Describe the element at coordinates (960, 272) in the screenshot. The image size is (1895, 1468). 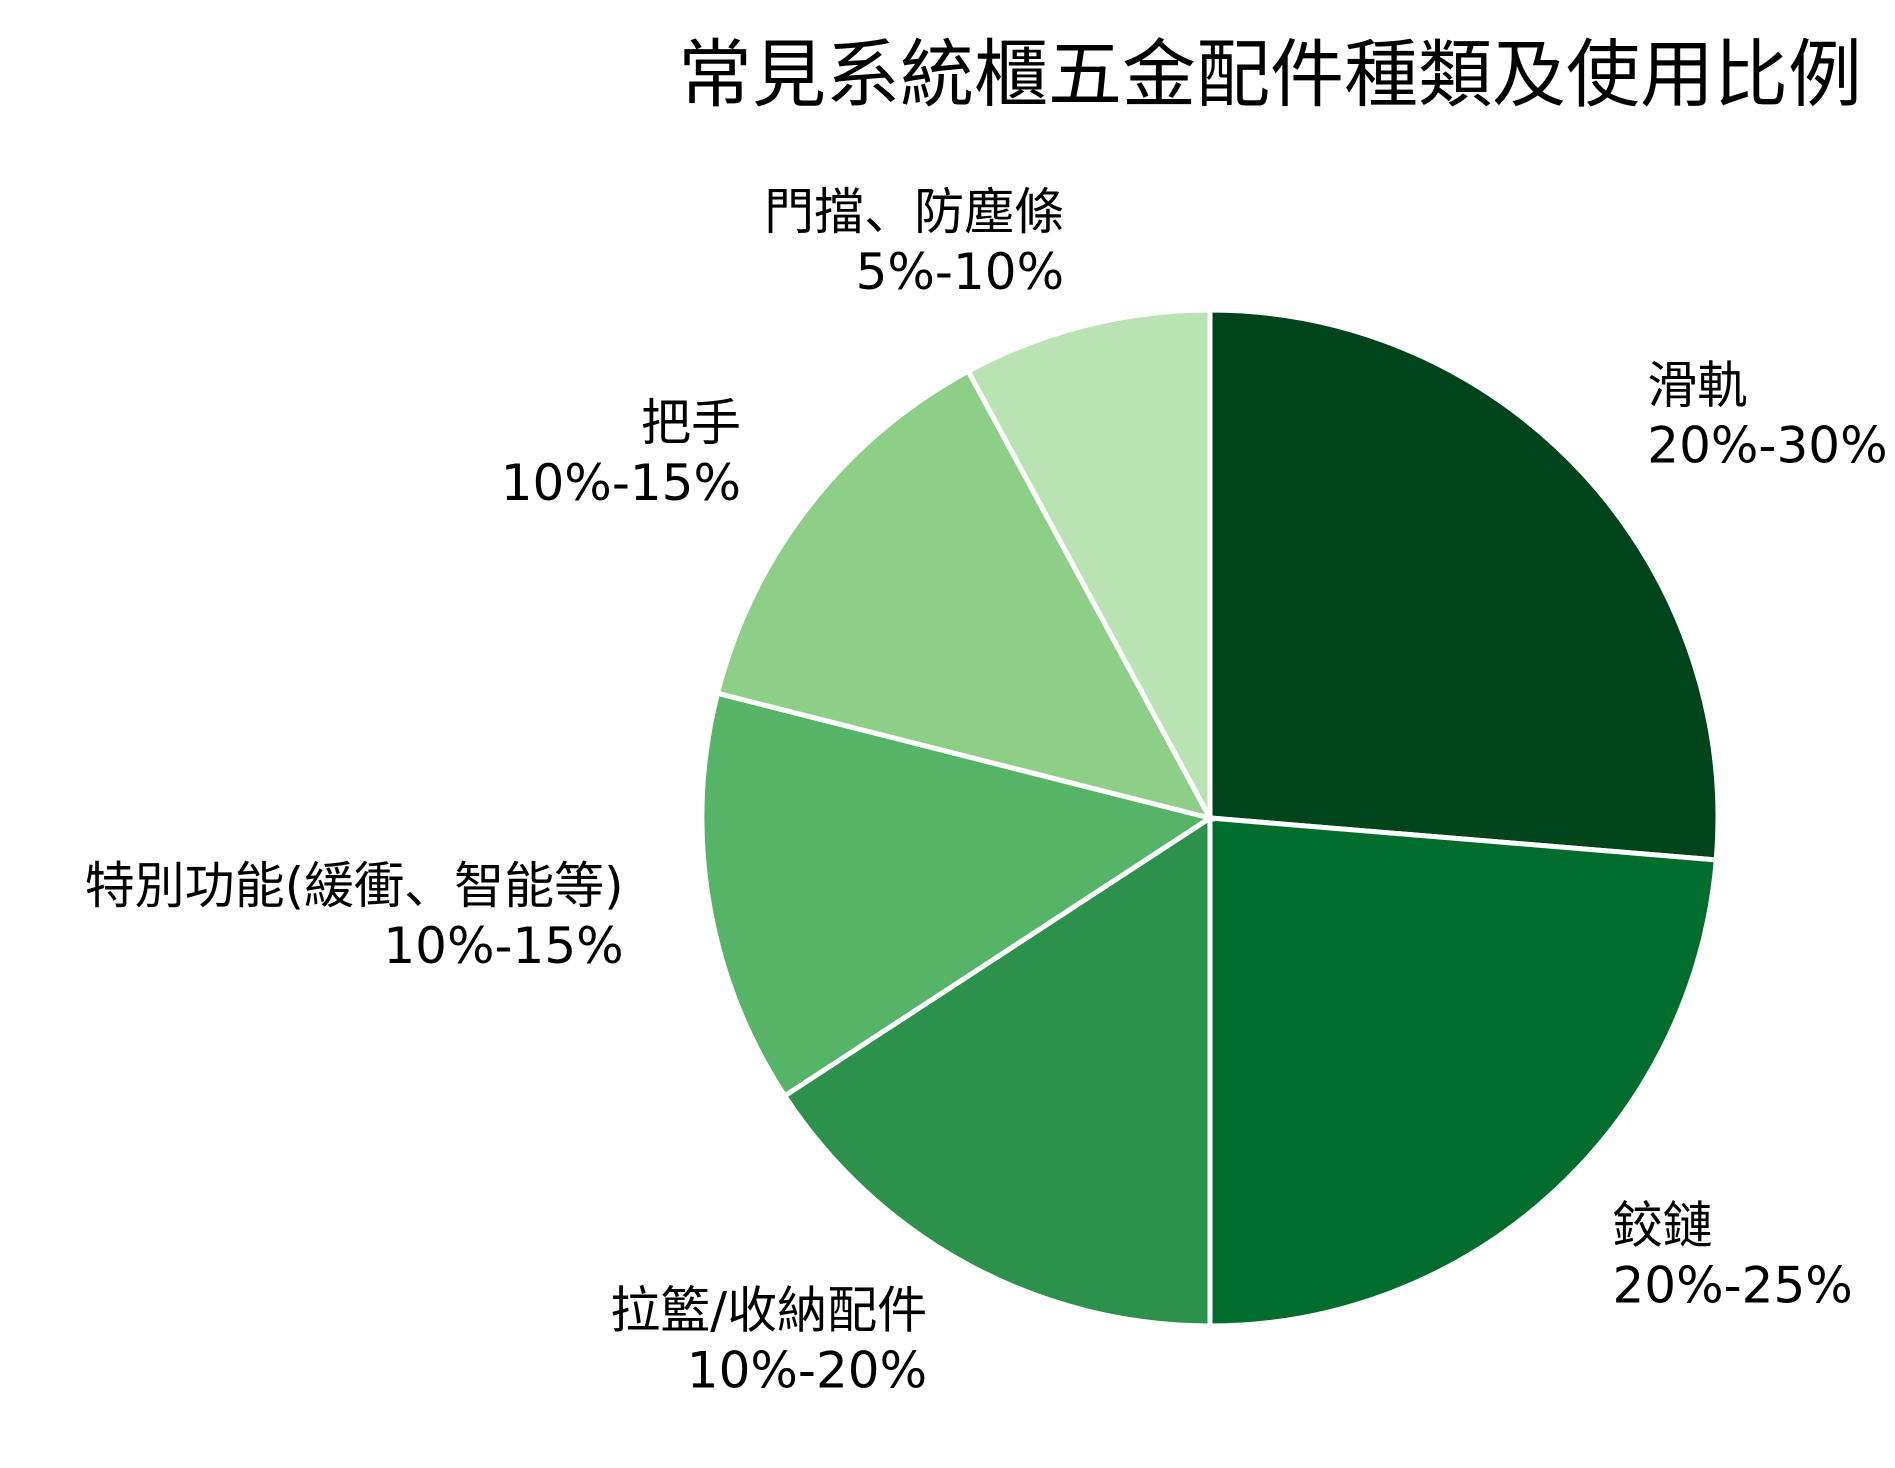
I see `slice-range-5: 5%-10%` at that location.